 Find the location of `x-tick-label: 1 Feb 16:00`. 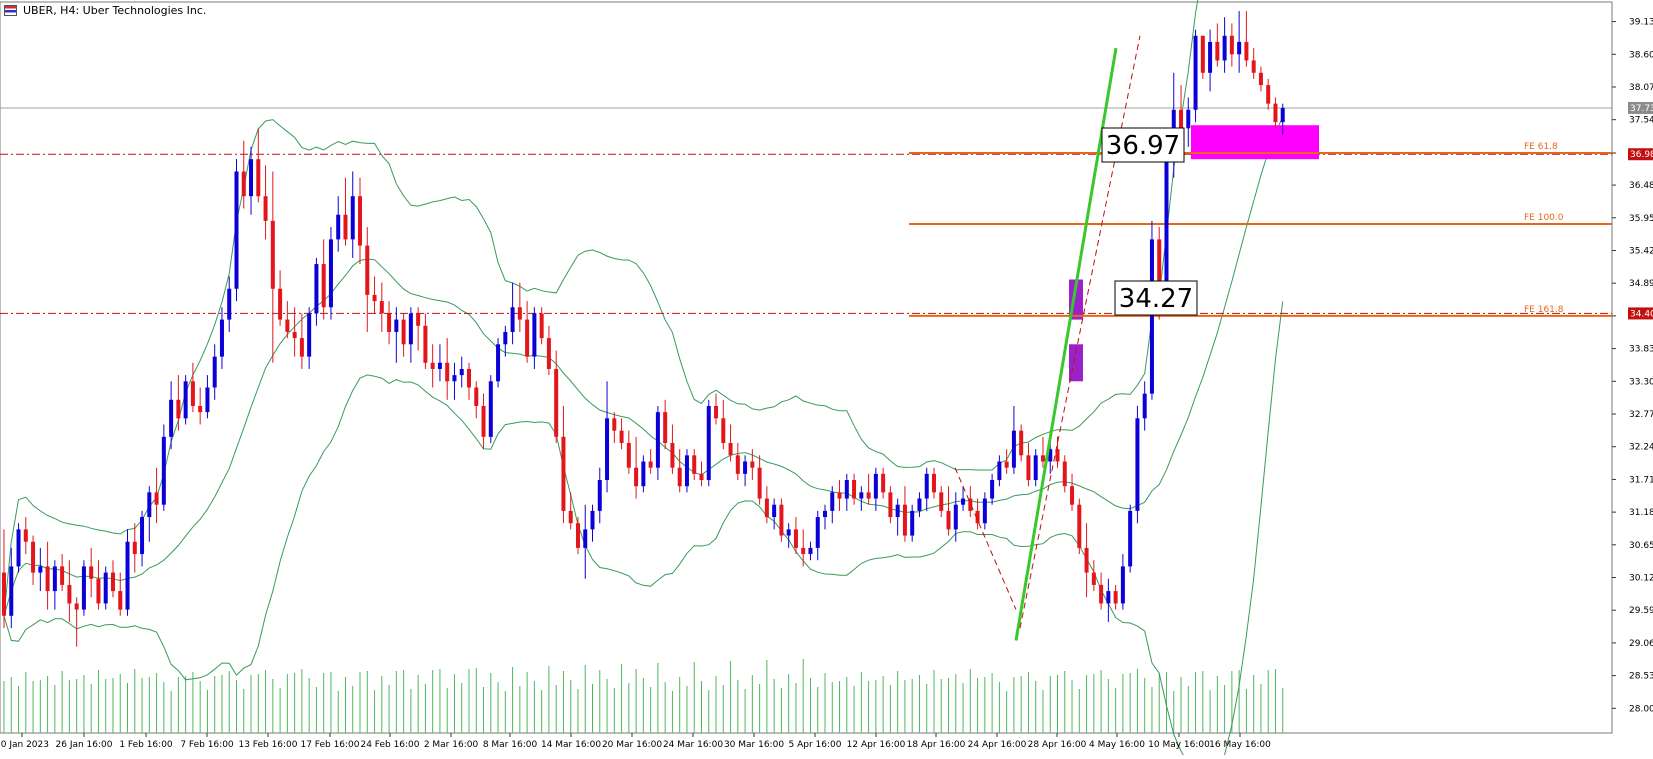

x-tick-label: 1 Feb 16:00 is located at coordinates (146, 745).